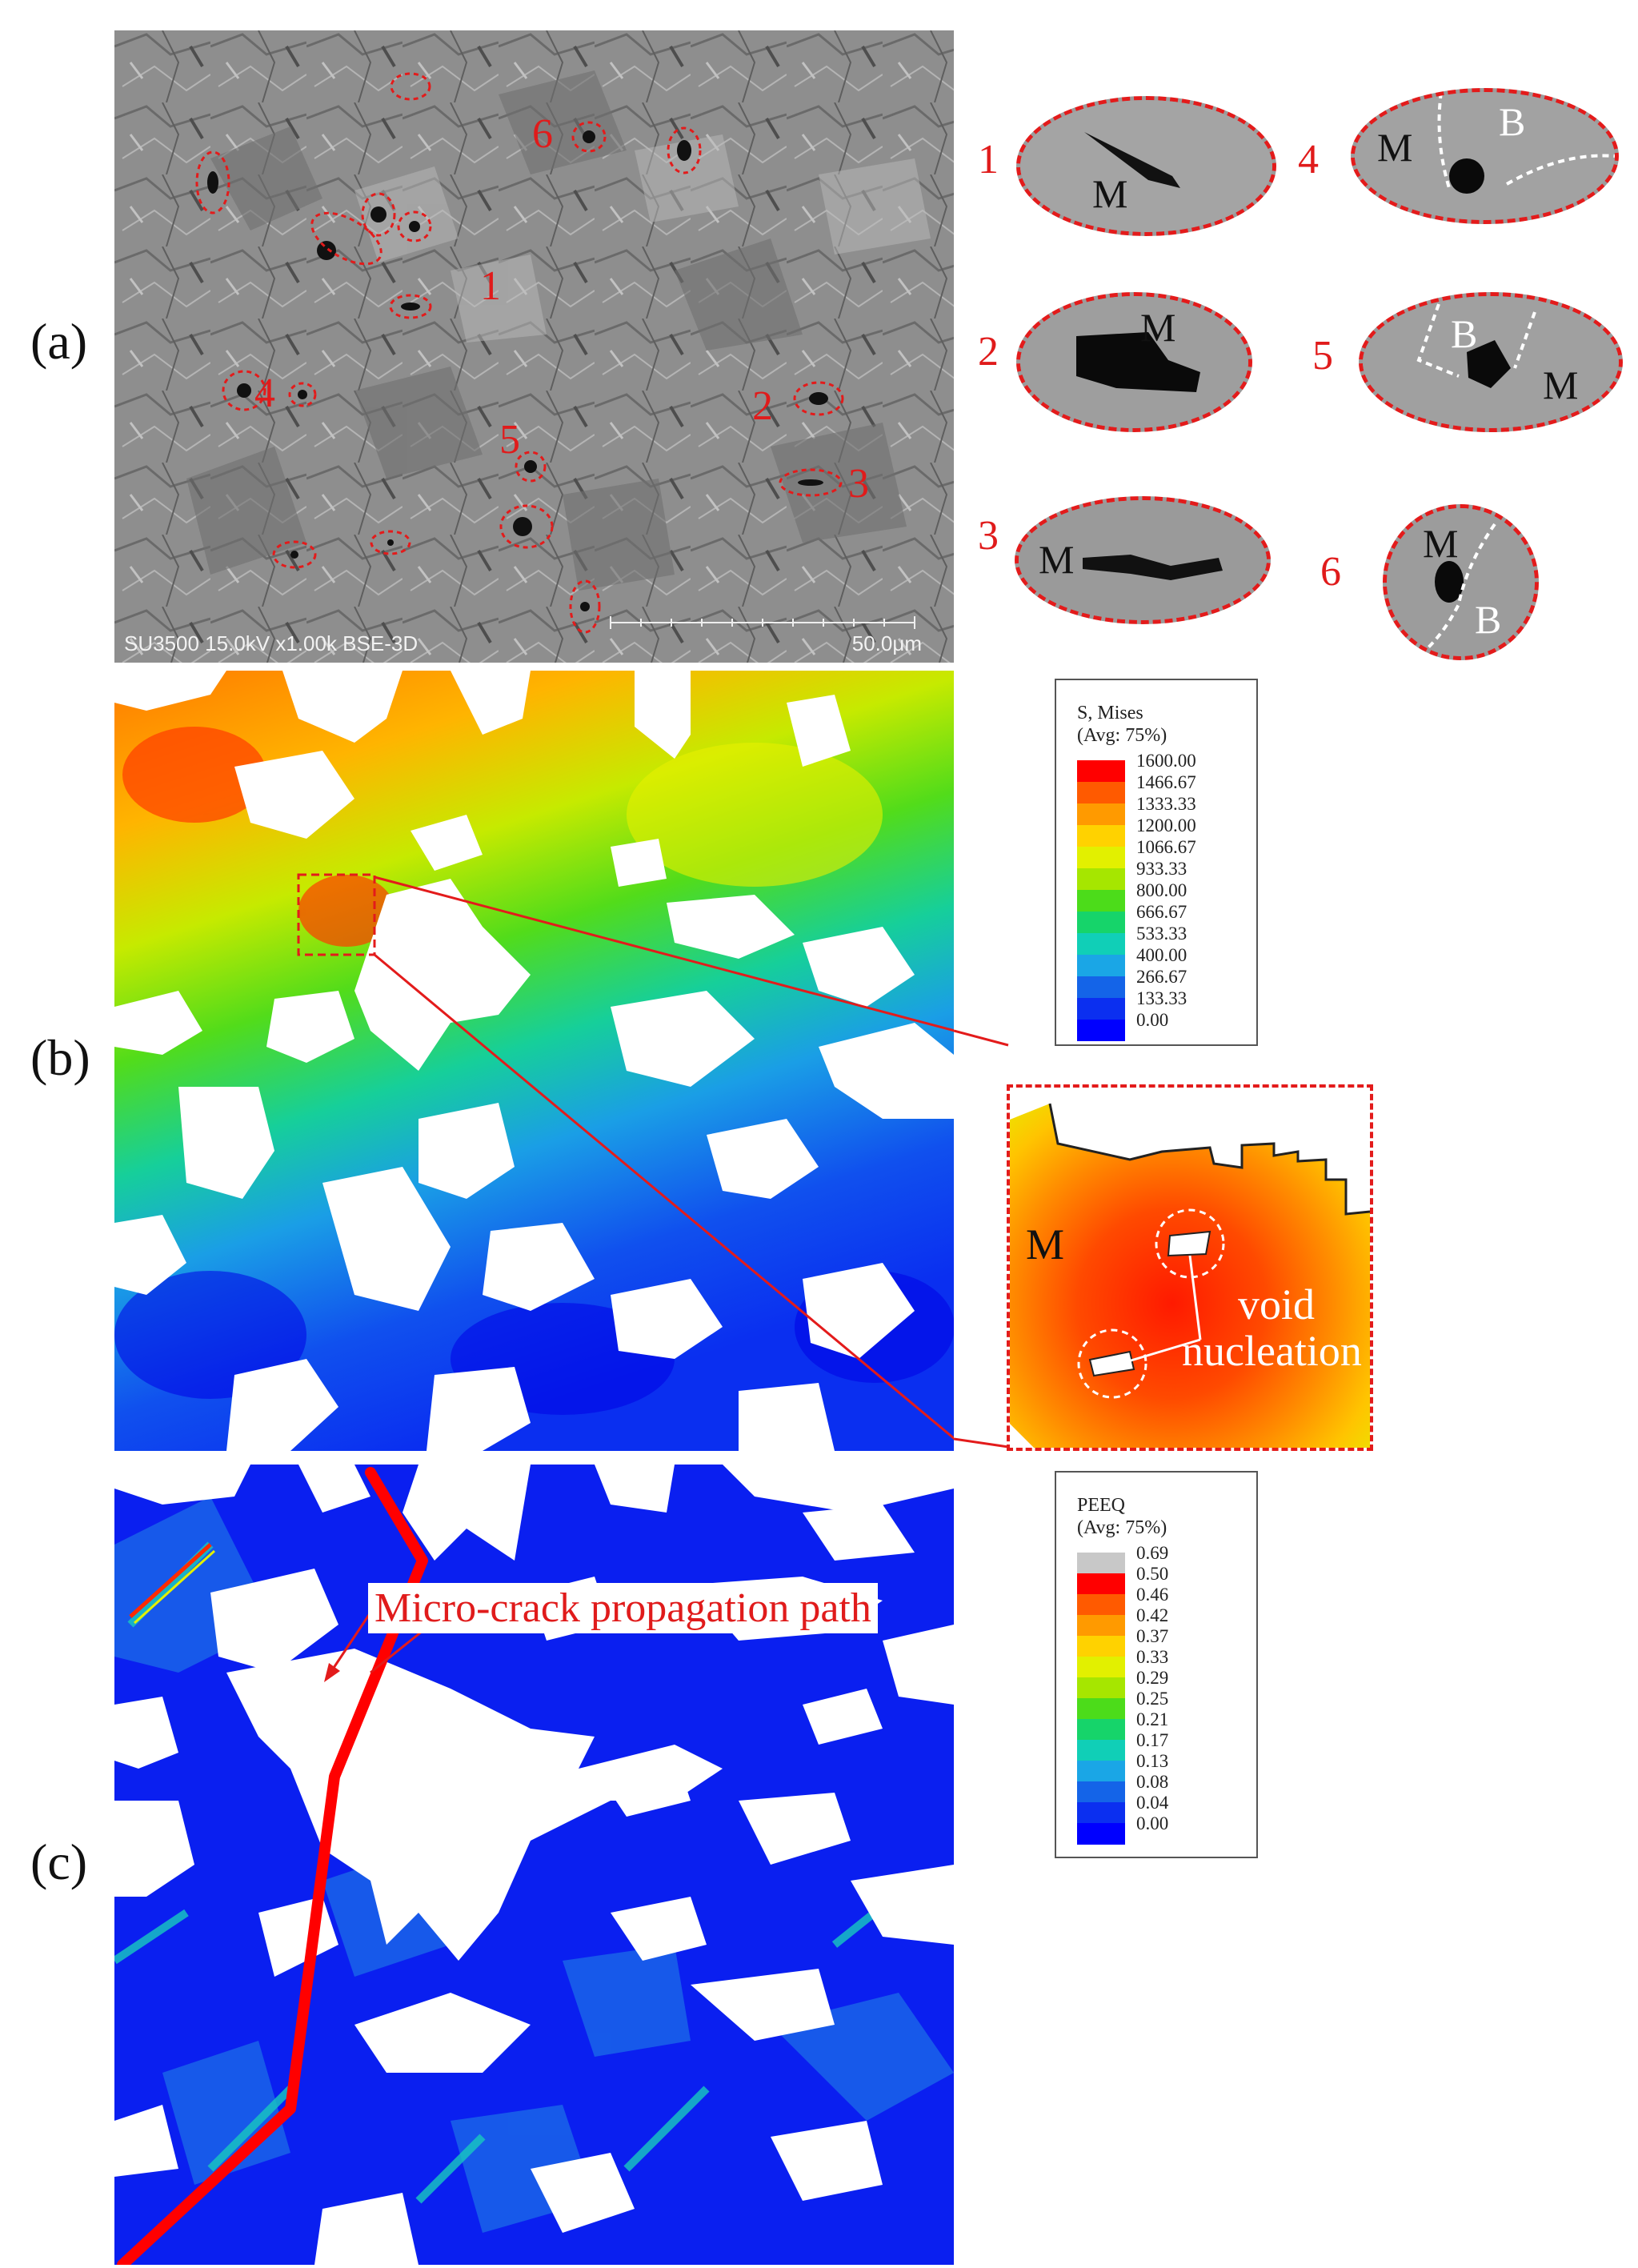  Describe the element at coordinates (1322, 356) in the screenshot. I see `zoom-number-5: 5` at that location.